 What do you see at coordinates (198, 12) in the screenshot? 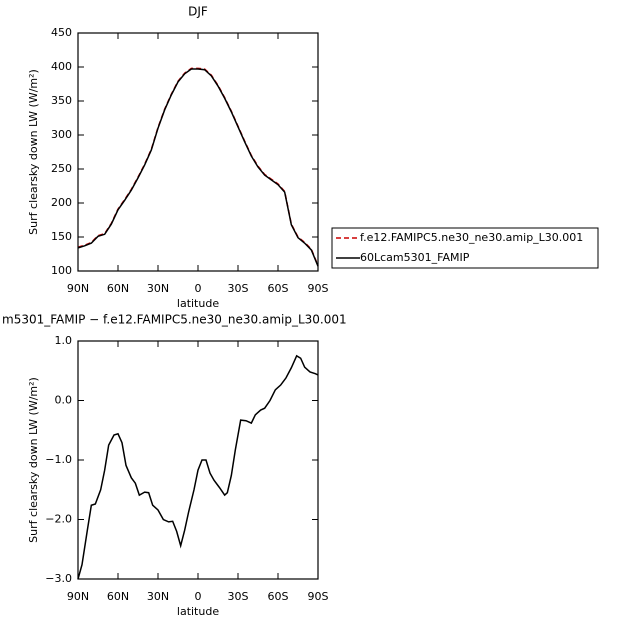
I see `chart-title: DJF` at bounding box center [198, 12].